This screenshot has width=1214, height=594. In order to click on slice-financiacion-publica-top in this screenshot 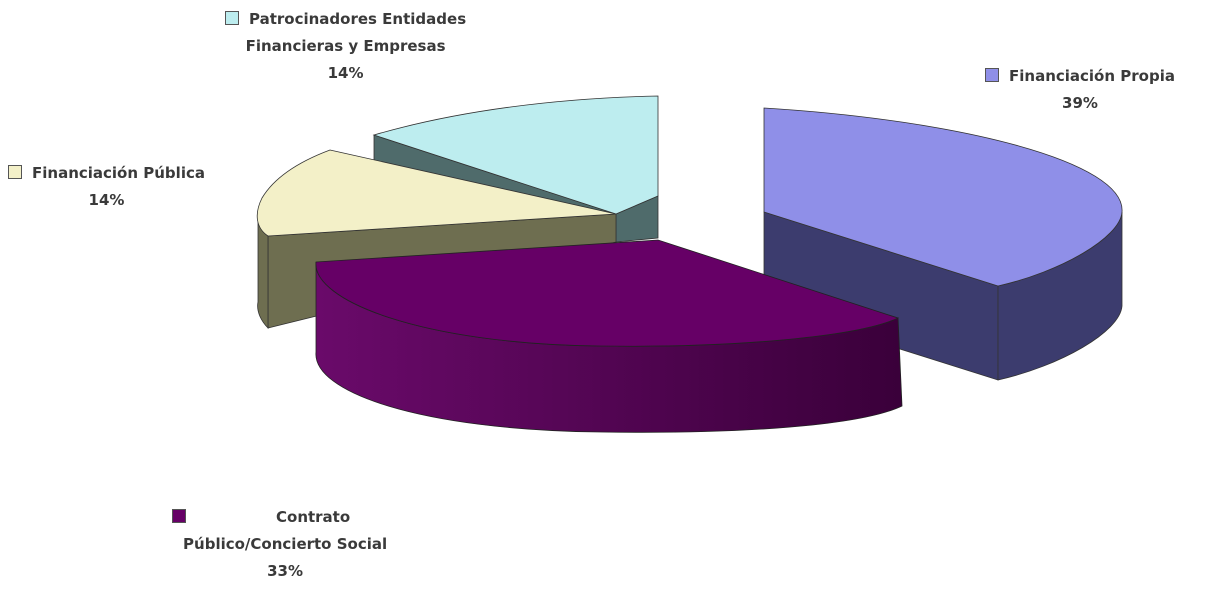, I will do `click(436, 193)`.